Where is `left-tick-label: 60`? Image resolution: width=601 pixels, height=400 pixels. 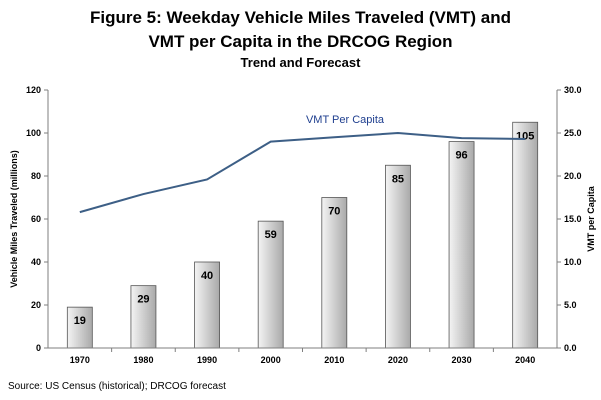 left-tick-label: 60 is located at coordinates (36, 219).